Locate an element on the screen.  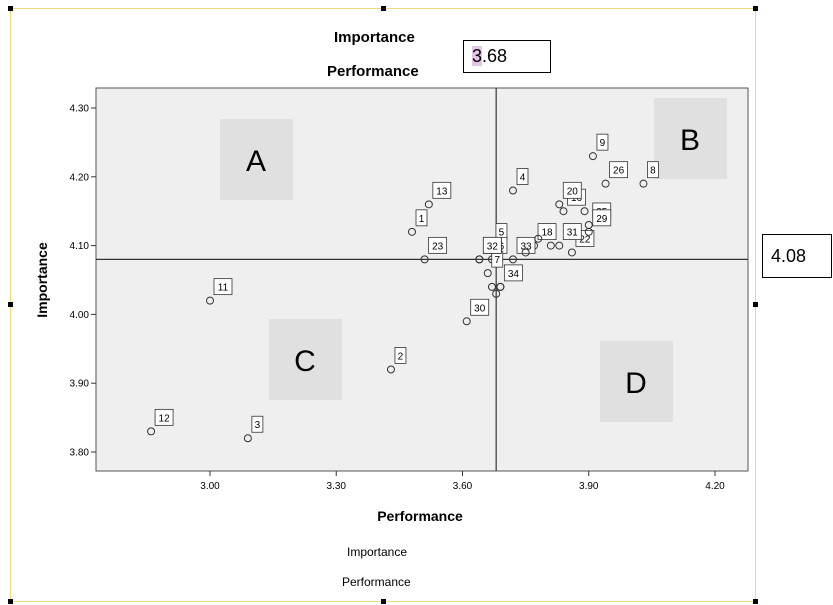
x-tick-label: 4.20 is located at coordinates (715, 486).